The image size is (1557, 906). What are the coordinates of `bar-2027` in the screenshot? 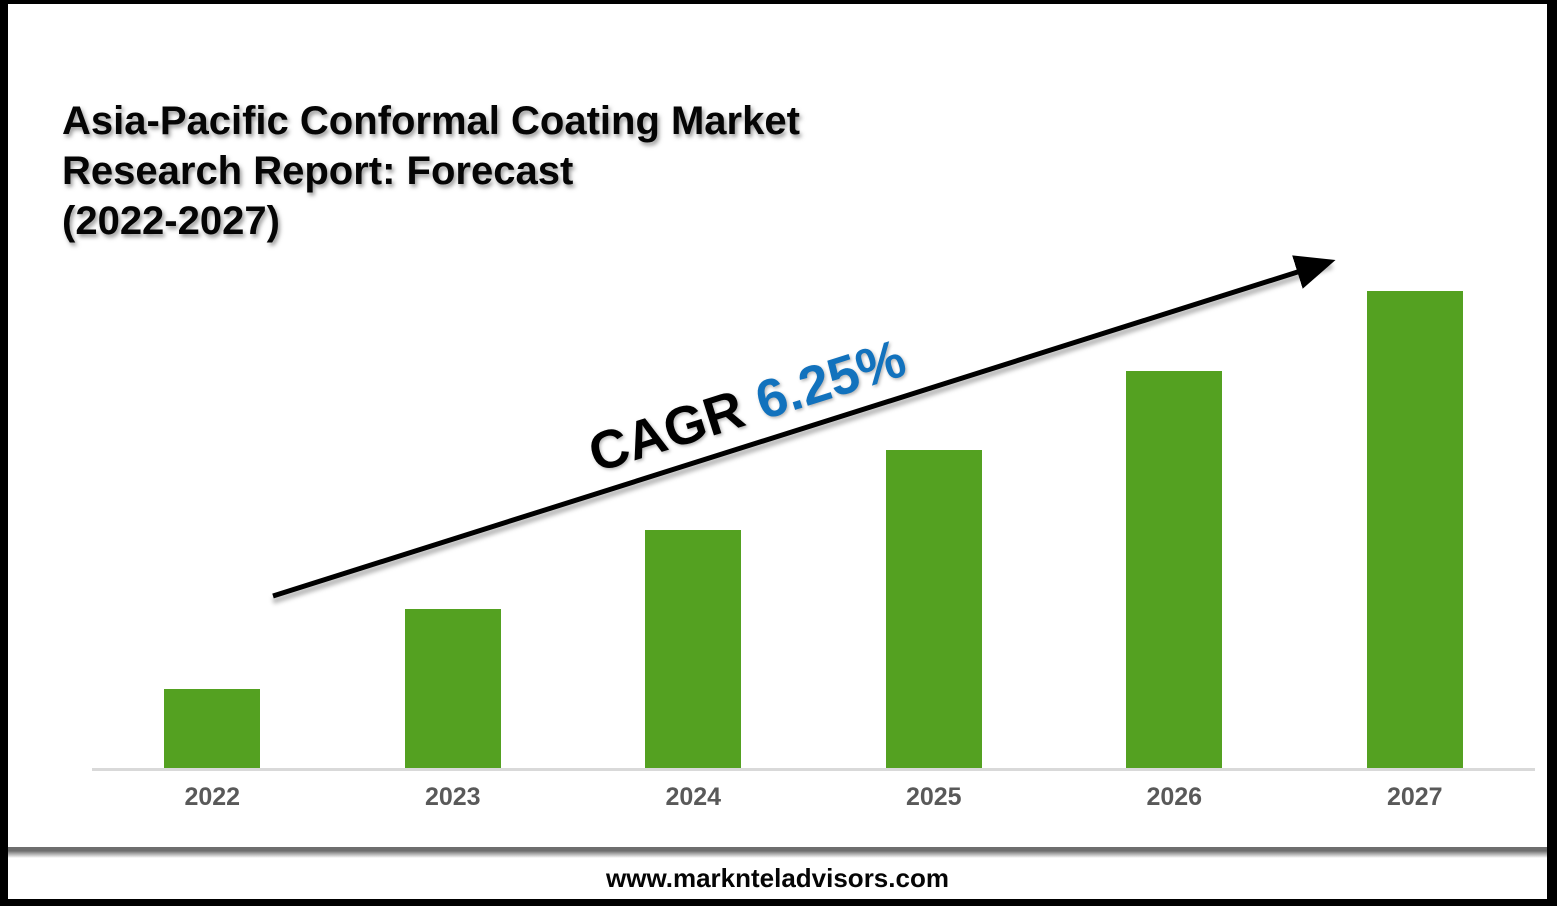 It's located at (1414, 529).